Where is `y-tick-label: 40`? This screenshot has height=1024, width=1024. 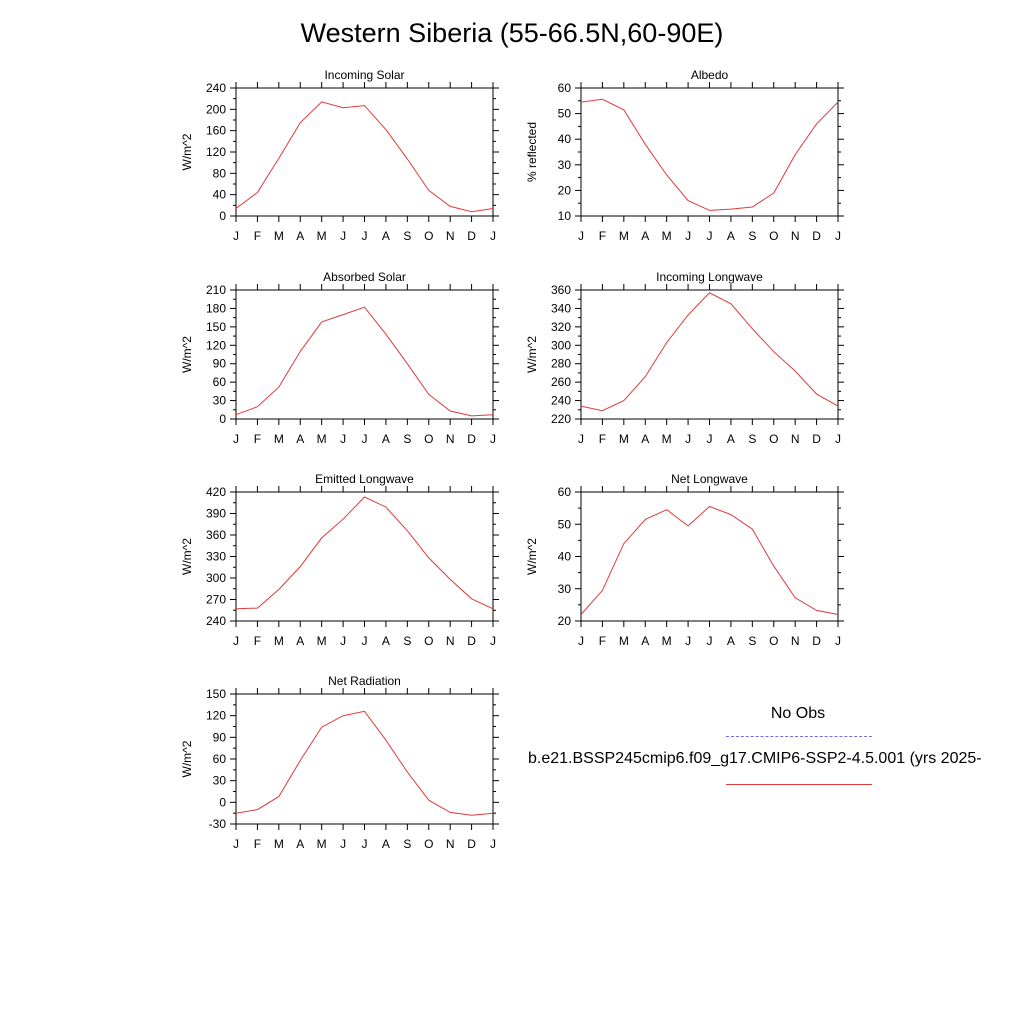
y-tick-label: 40 is located at coordinates (565, 139).